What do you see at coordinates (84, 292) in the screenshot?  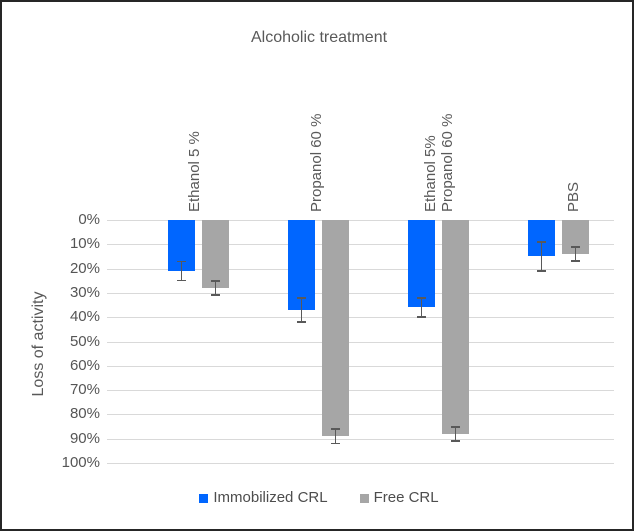 I see `y-tick-label: 30%` at bounding box center [84, 292].